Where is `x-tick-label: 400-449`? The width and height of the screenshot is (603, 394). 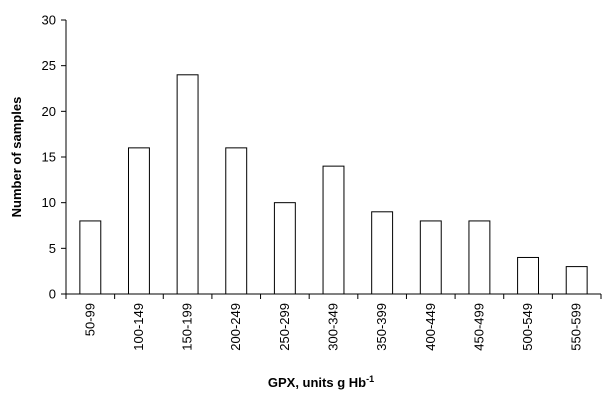
x-tick-label: 400-449 is located at coordinates (430, 327).